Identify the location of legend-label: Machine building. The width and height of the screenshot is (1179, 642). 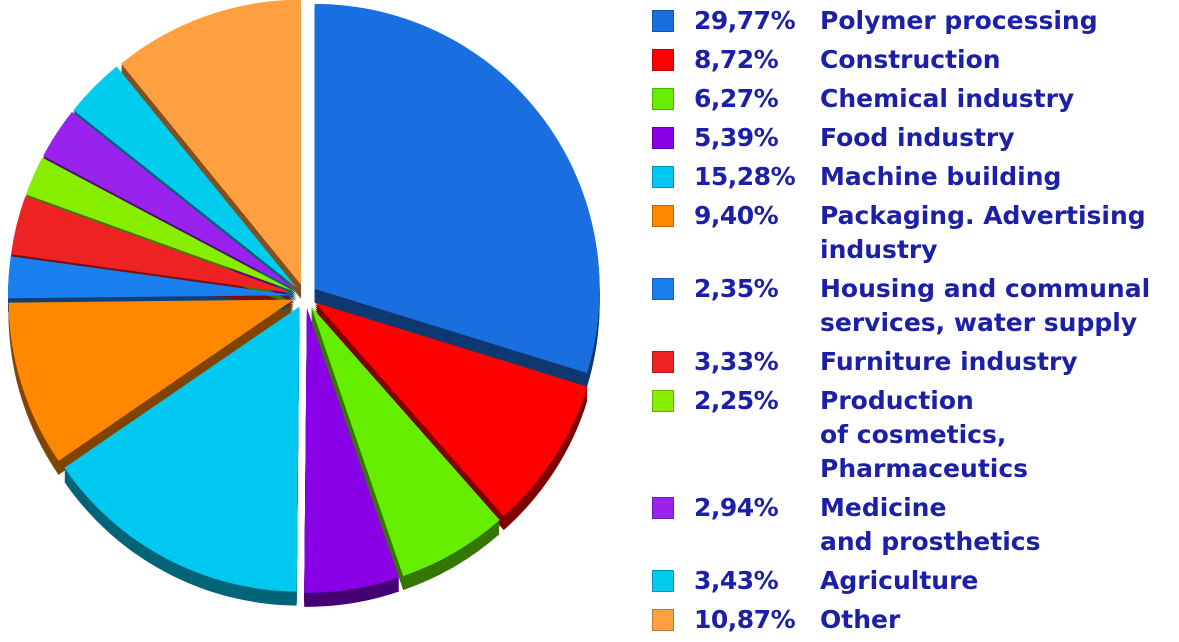
(941, 176).